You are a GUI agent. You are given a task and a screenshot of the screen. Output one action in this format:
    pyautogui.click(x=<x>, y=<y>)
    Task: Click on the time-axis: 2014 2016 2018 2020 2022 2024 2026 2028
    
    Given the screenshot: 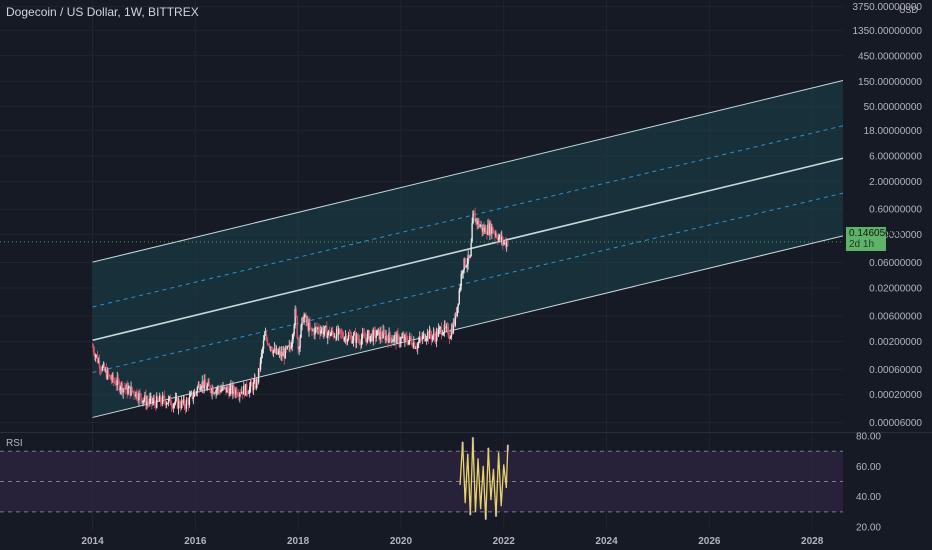 What is the action you would take?
    pyautogui.click(x=452, y=541)
    